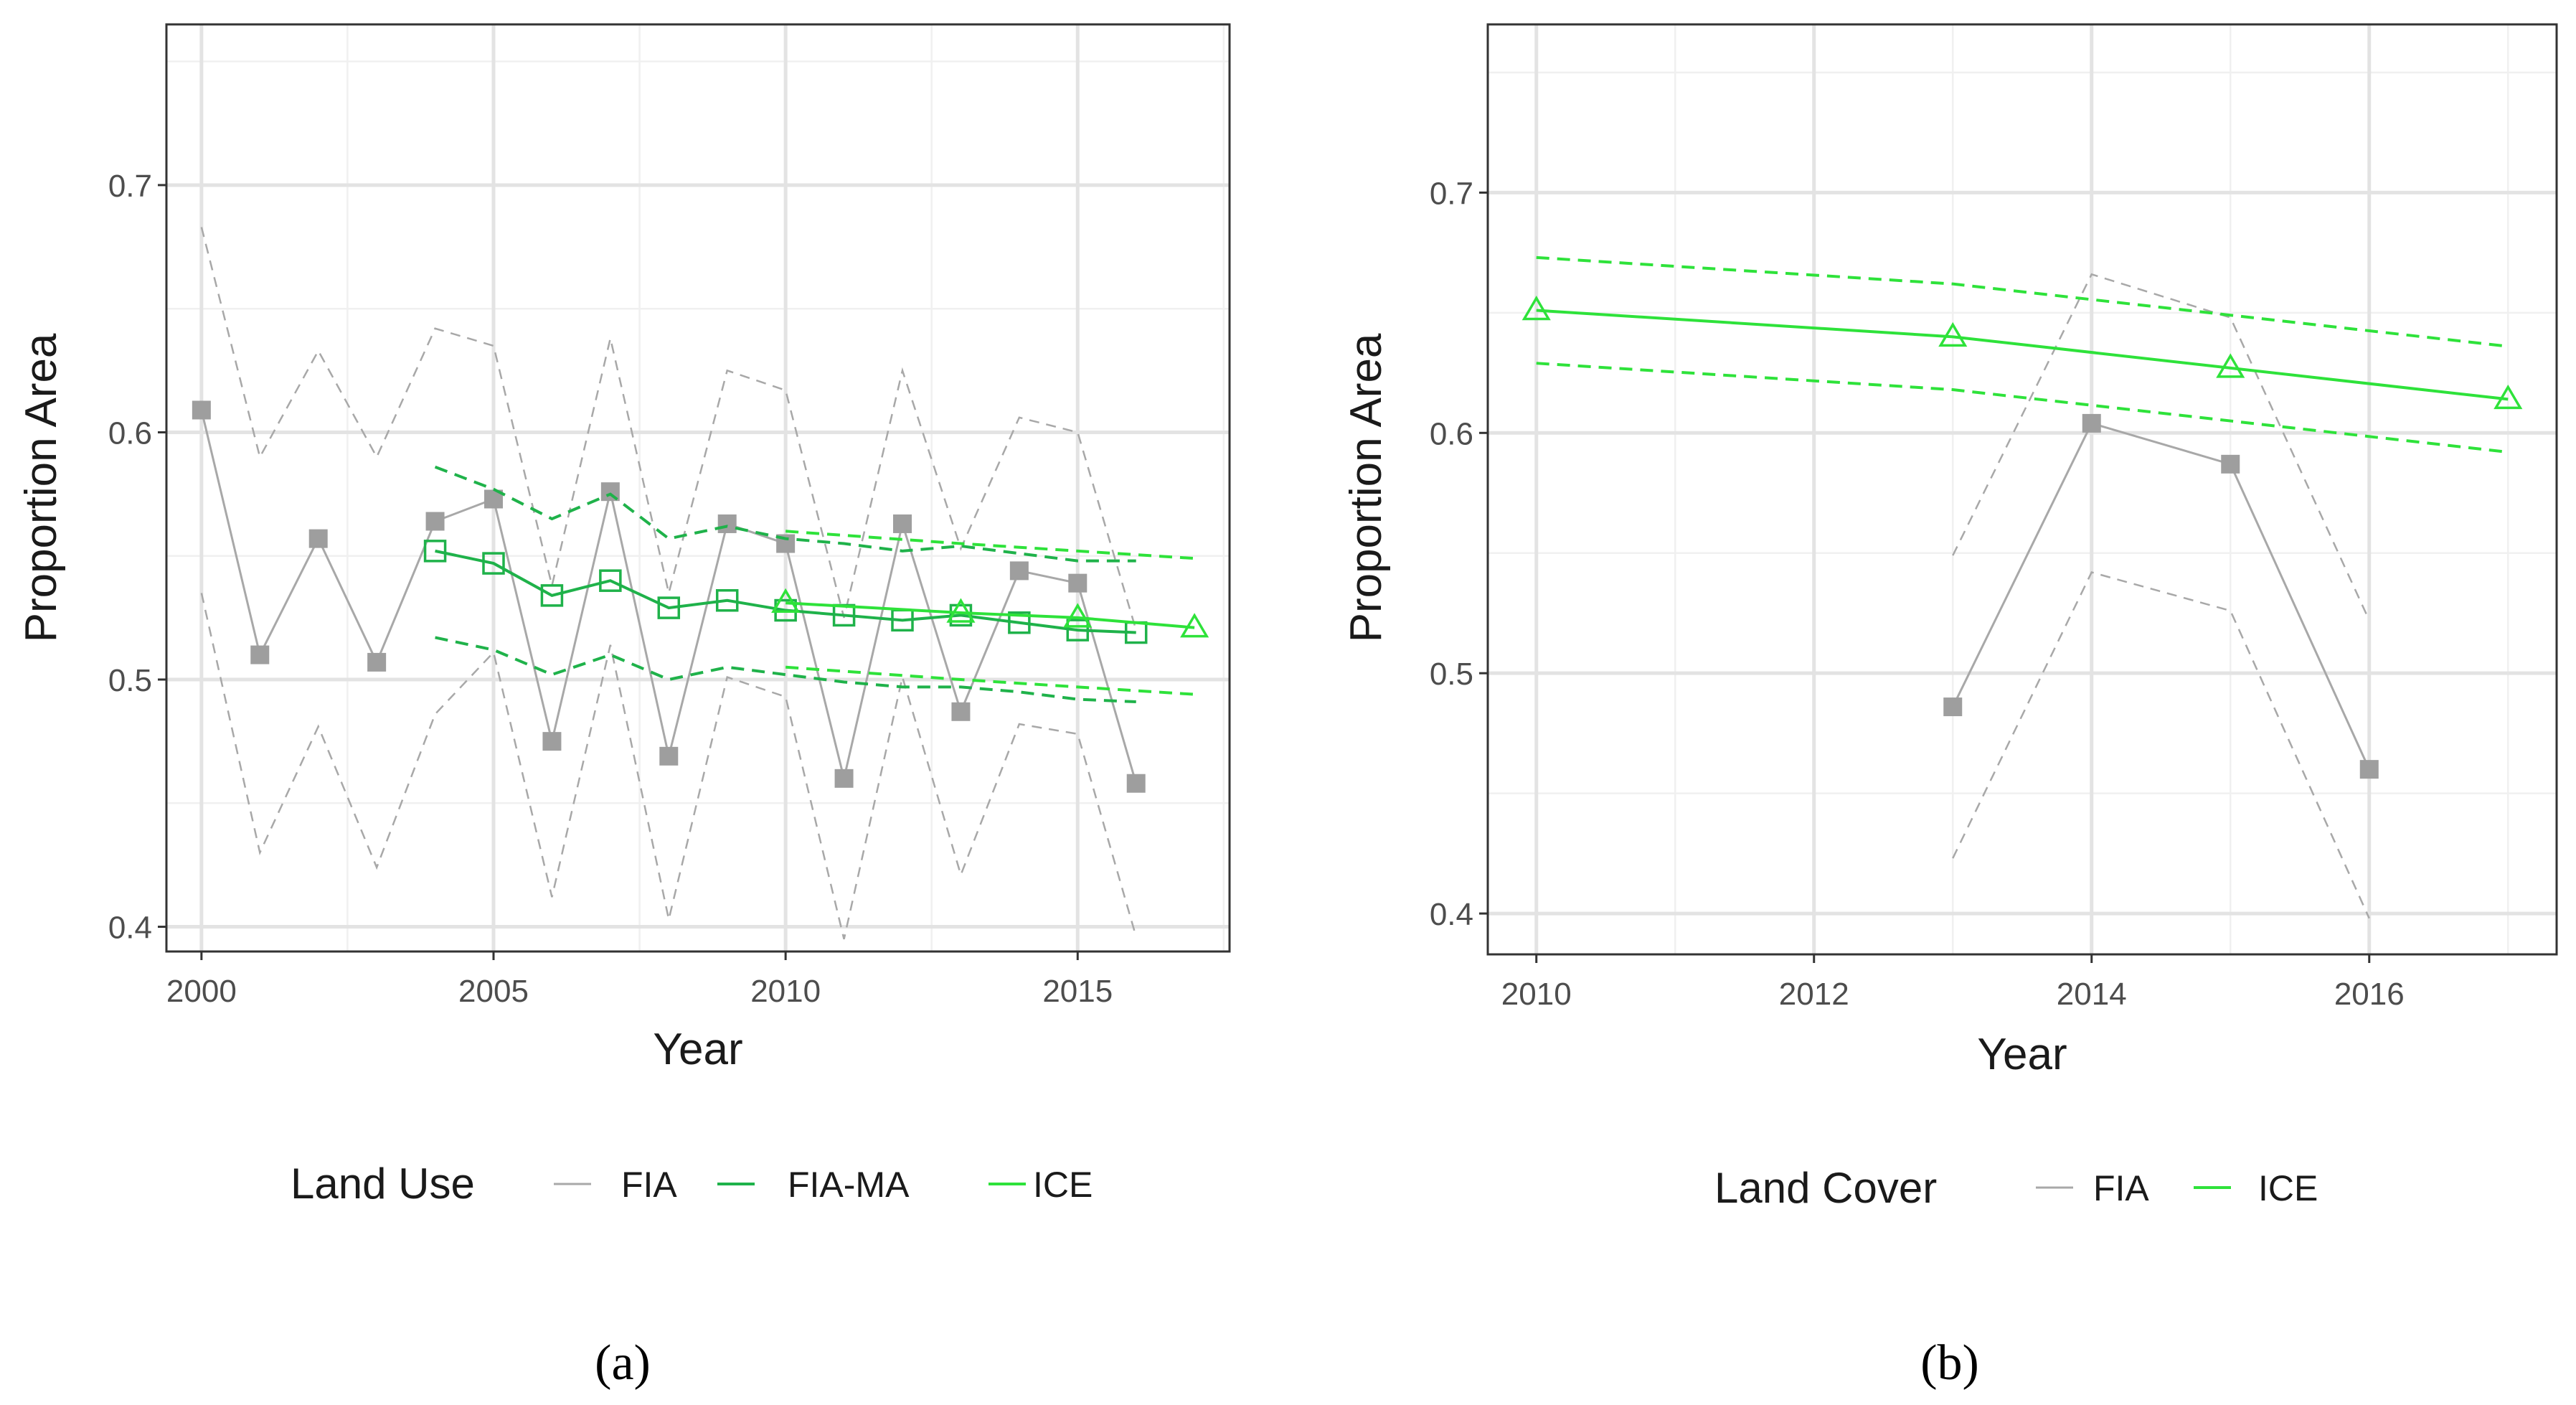  I want to click on panel-a-x-axis-title: Year, so click(697, 1049).